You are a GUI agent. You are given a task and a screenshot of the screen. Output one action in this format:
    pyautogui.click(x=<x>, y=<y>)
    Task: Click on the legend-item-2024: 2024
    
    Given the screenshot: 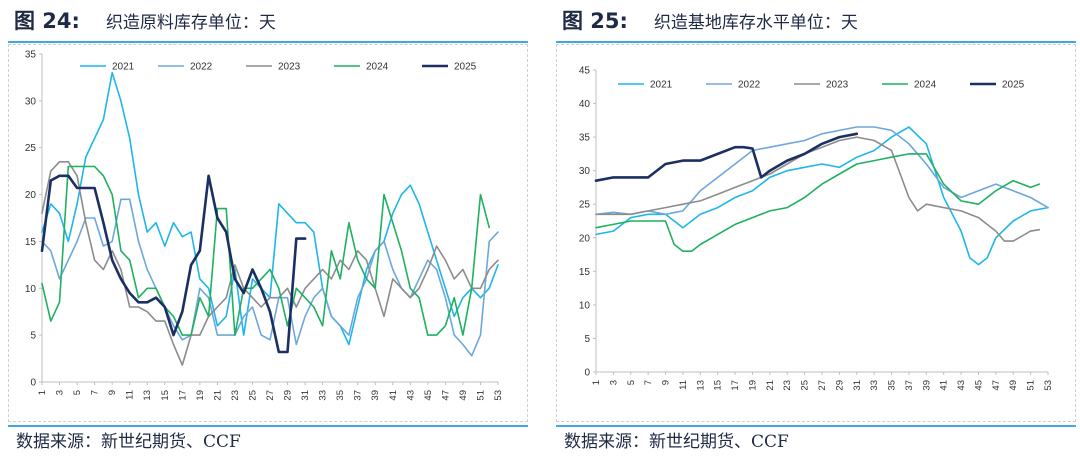 What is the action you would take?
    pyautogui.click(x=909, y=85)
    